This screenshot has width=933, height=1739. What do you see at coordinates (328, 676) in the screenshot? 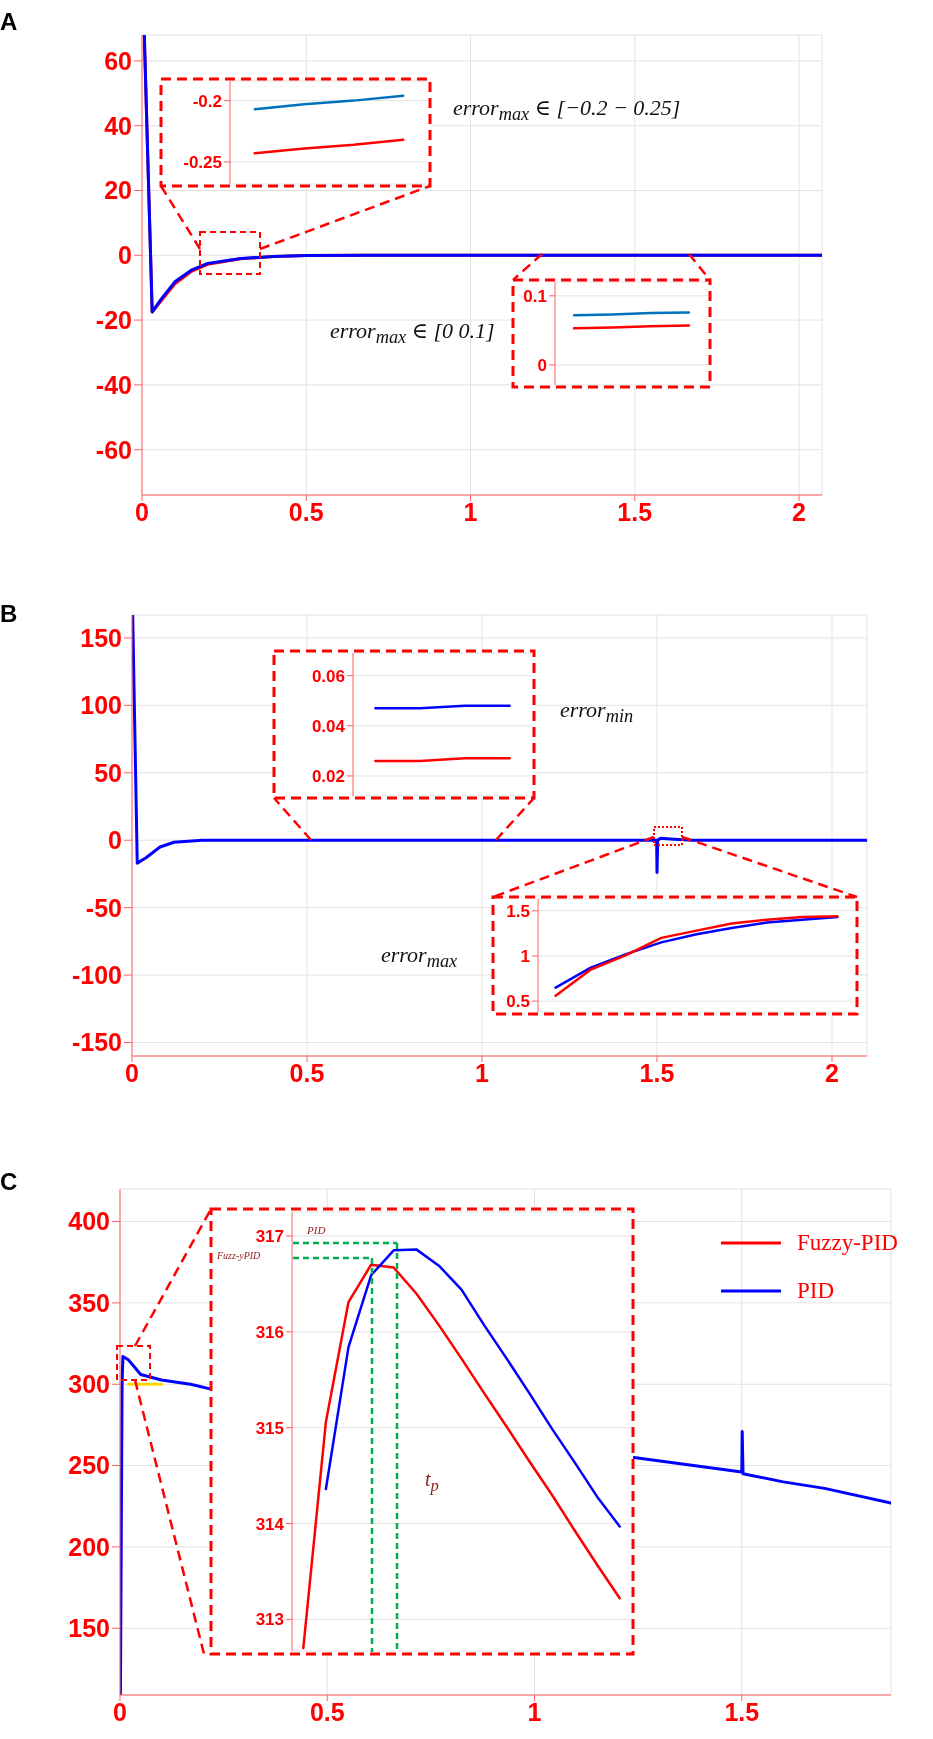
I see `y-tick-label: 0.06` at bounding box center [328, 676].